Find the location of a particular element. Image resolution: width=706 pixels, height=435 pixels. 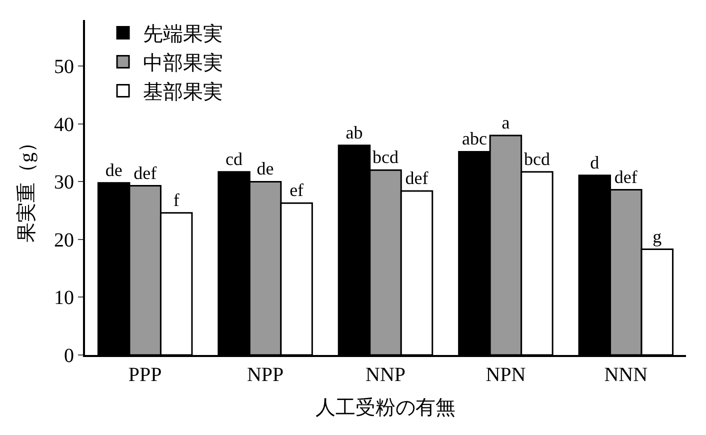

data-label: ef is located at coordinates (297, 190).